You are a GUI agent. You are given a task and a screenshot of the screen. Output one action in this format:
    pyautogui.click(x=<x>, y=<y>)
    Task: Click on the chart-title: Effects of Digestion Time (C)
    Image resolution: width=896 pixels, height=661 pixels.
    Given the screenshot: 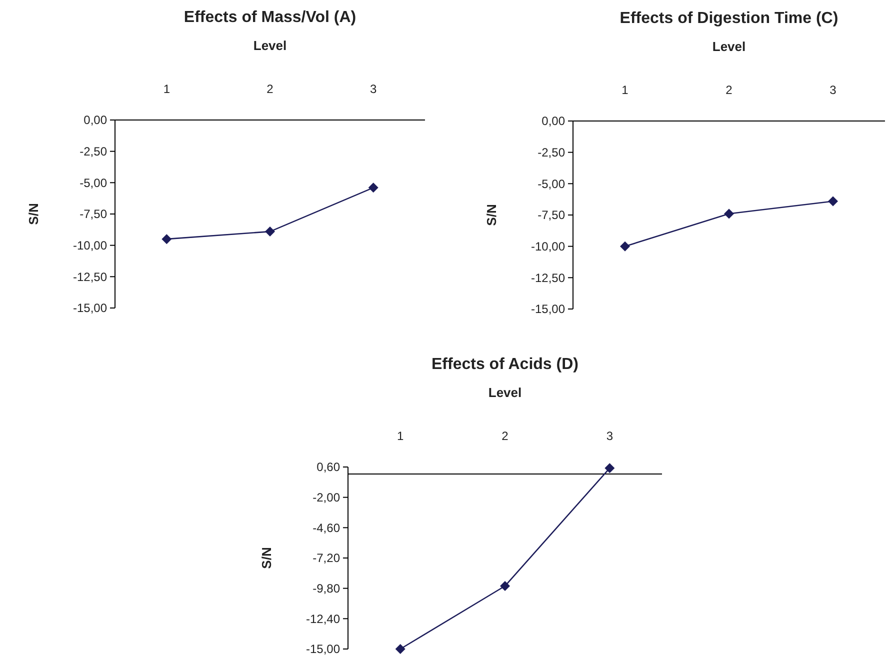 What is the action you would take?
    pyautogui.click(x=729, y=18)
    